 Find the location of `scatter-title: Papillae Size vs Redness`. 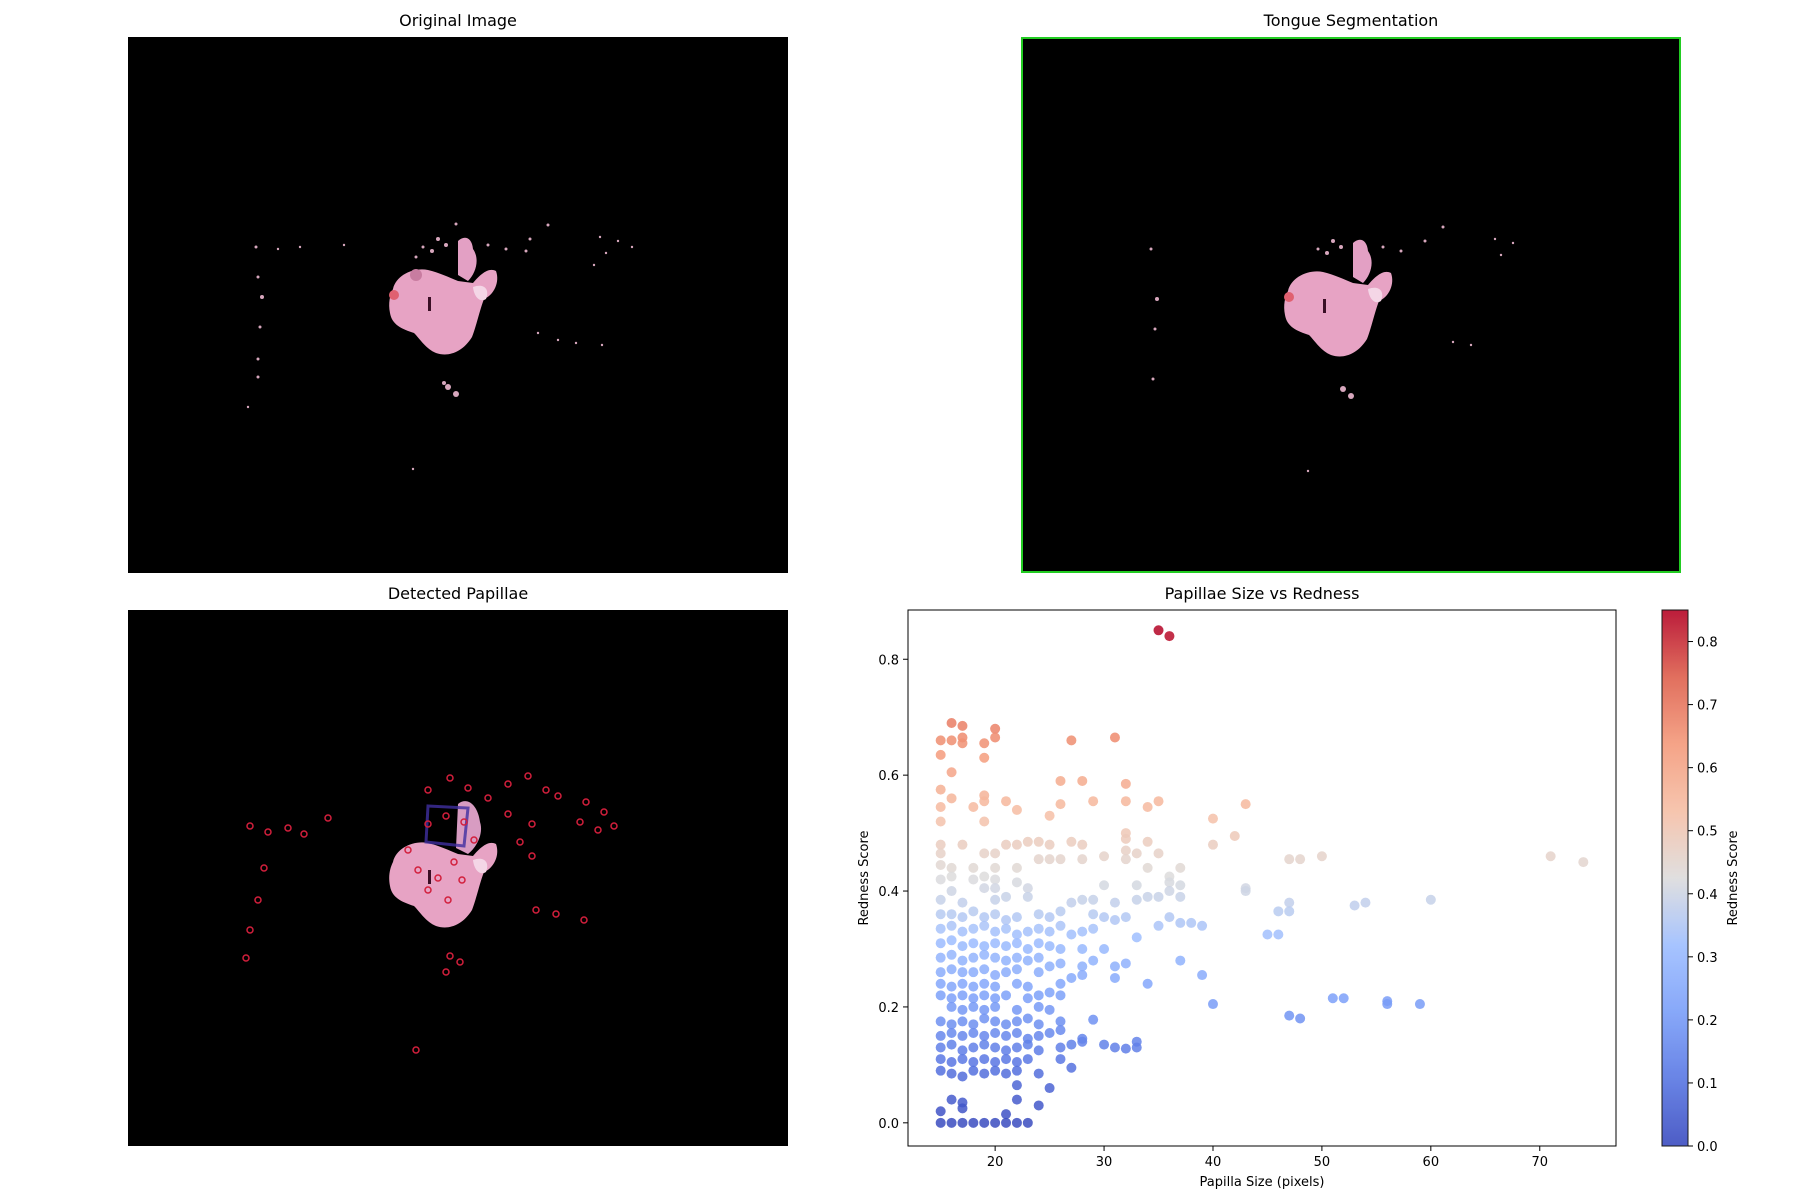

scatter-title: Papillae Size vs Redness is located at coordinates (1262, 593).